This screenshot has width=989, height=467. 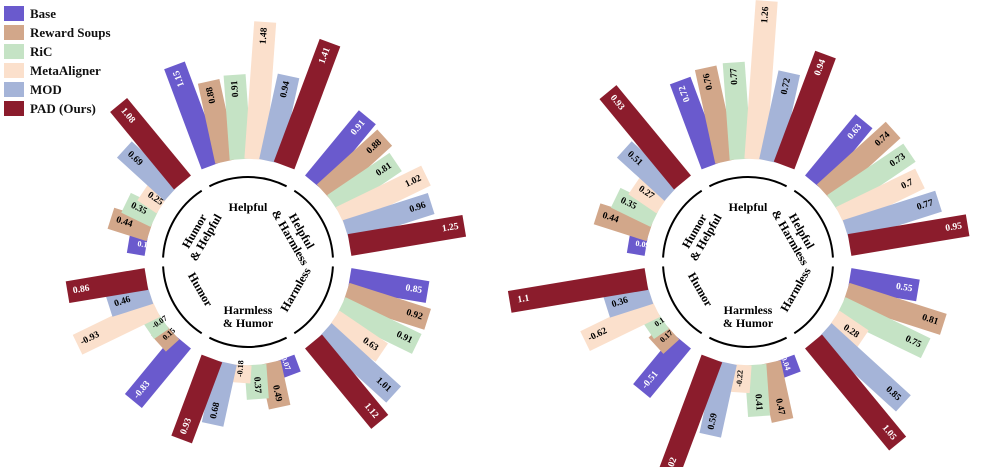 I want to click on bar-value-label: 1.26, so click(x=765, y=15).